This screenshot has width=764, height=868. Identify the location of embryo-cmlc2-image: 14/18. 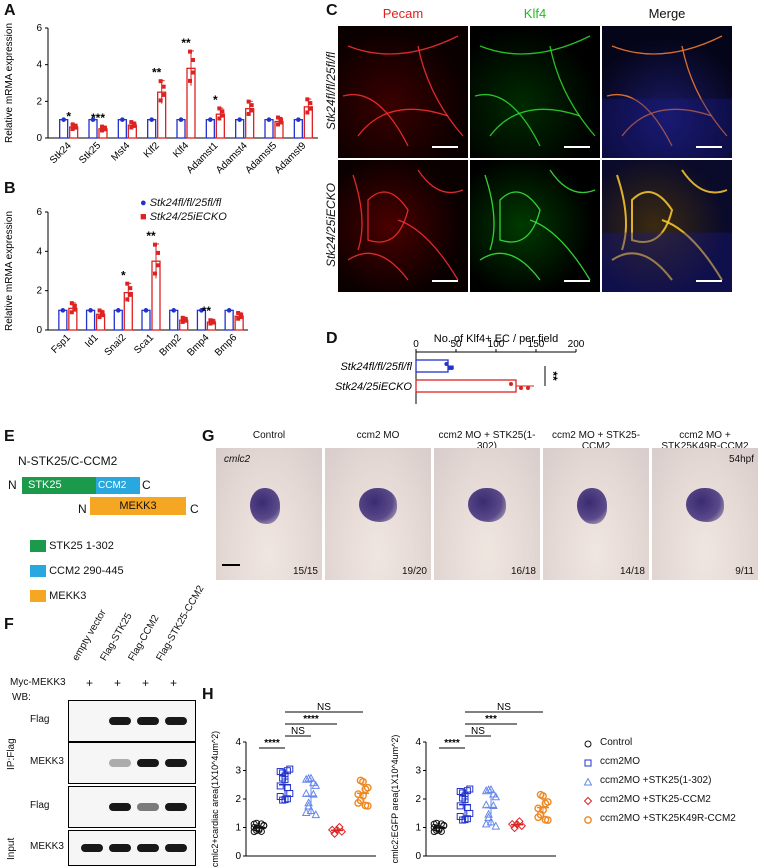
(596, 514).